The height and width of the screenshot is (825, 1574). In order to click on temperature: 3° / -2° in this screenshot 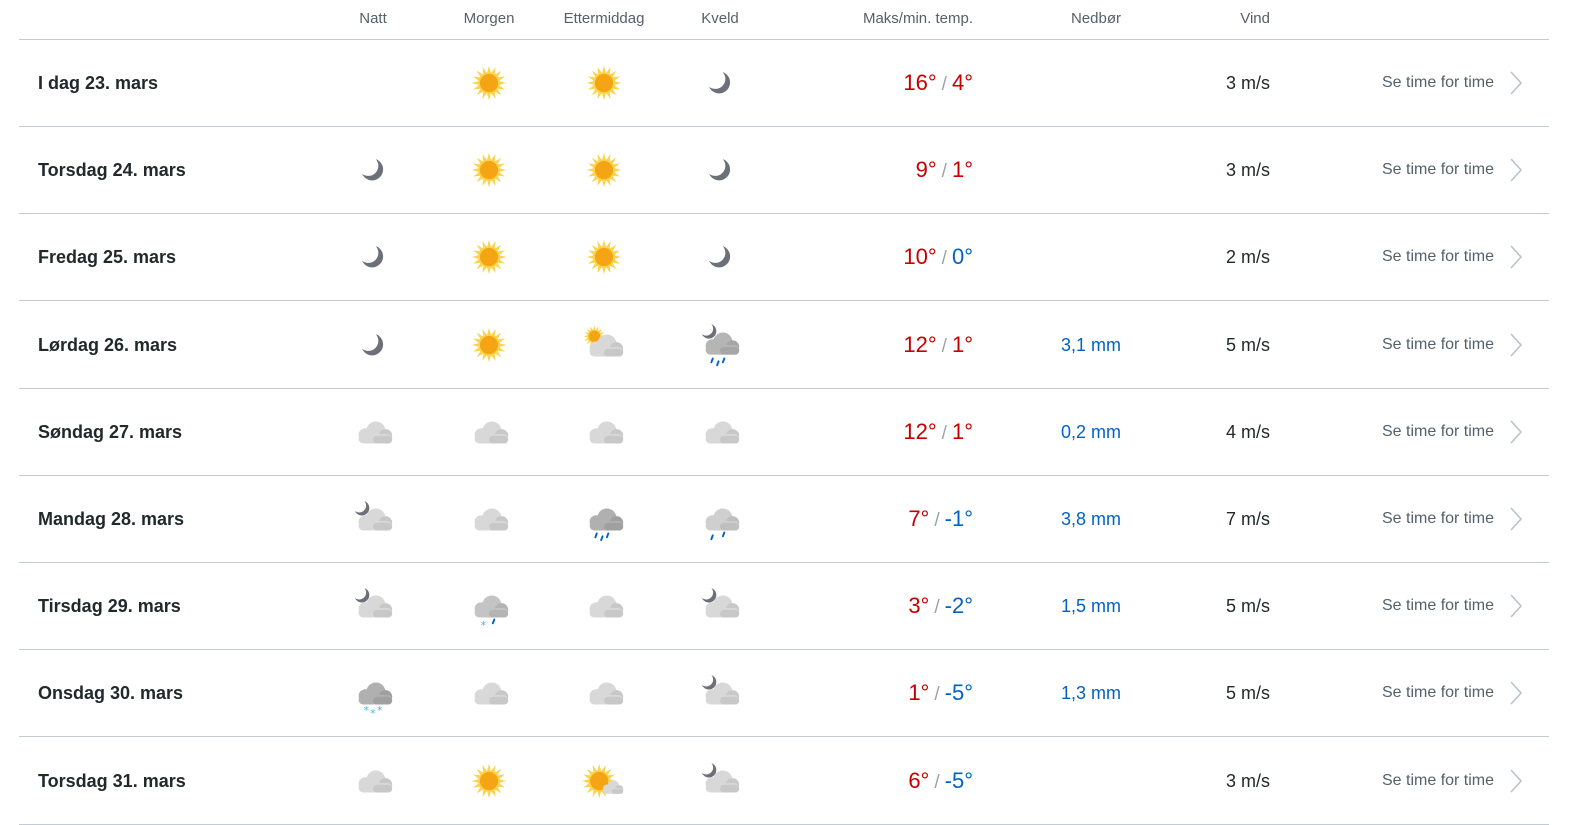, I will do `click(940, 606)`.